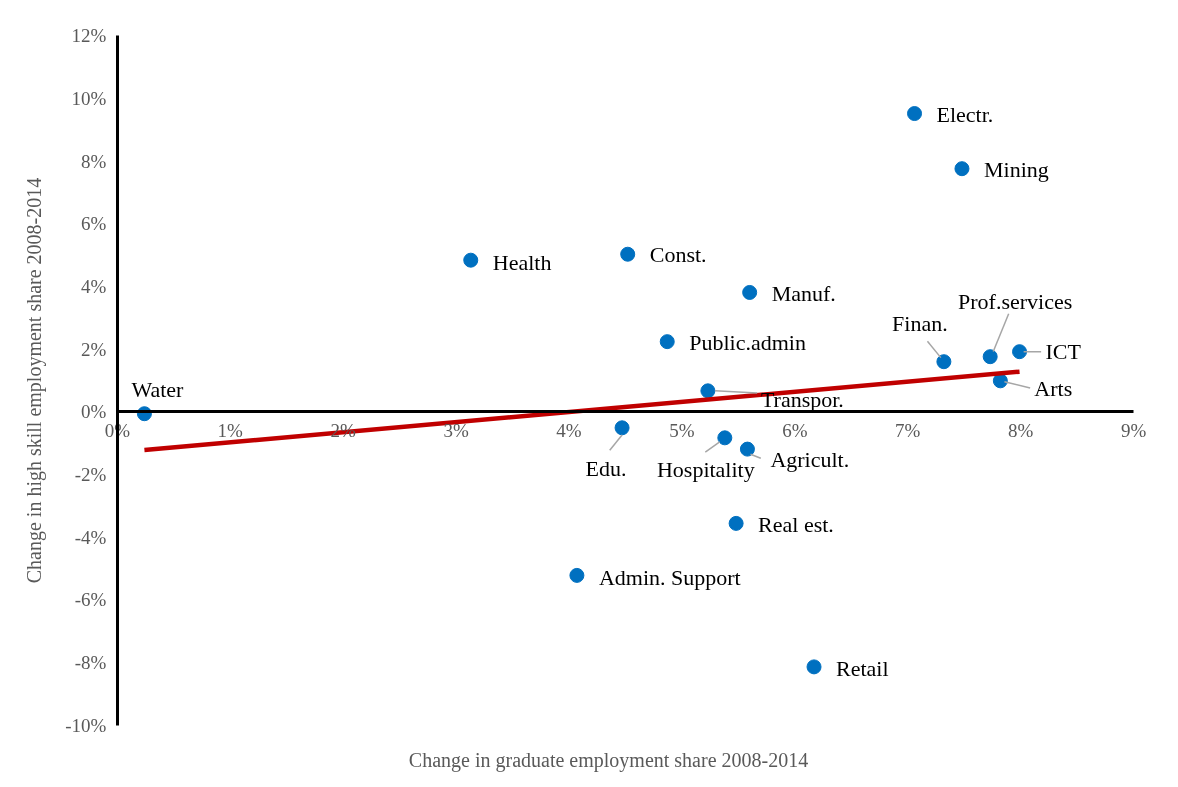  What do you see at coordinates (1021, 430) in the screenshot?
I see `x-tick-label: 8%` at bounding box center [1021, 430].